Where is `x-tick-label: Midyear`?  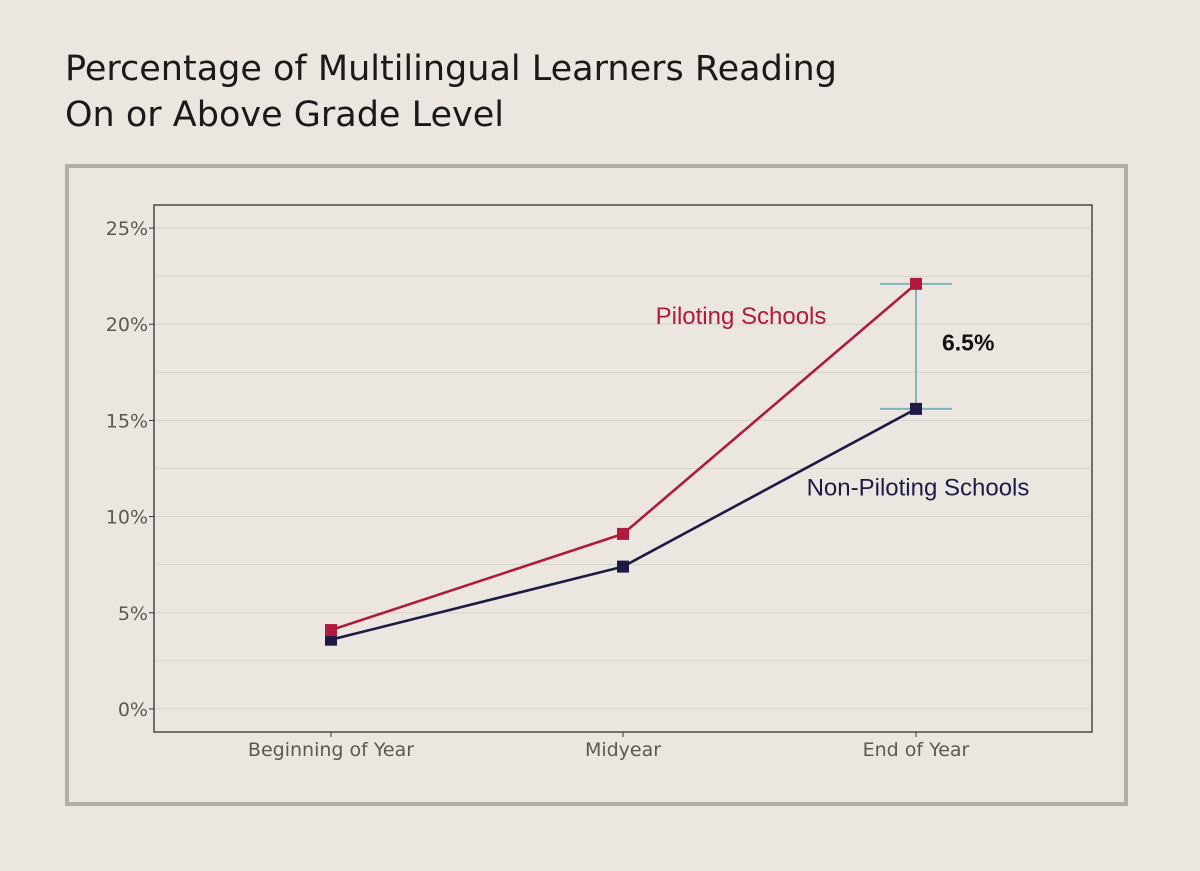 x-tick-label: Midyear is located at coordinates (623, 750).